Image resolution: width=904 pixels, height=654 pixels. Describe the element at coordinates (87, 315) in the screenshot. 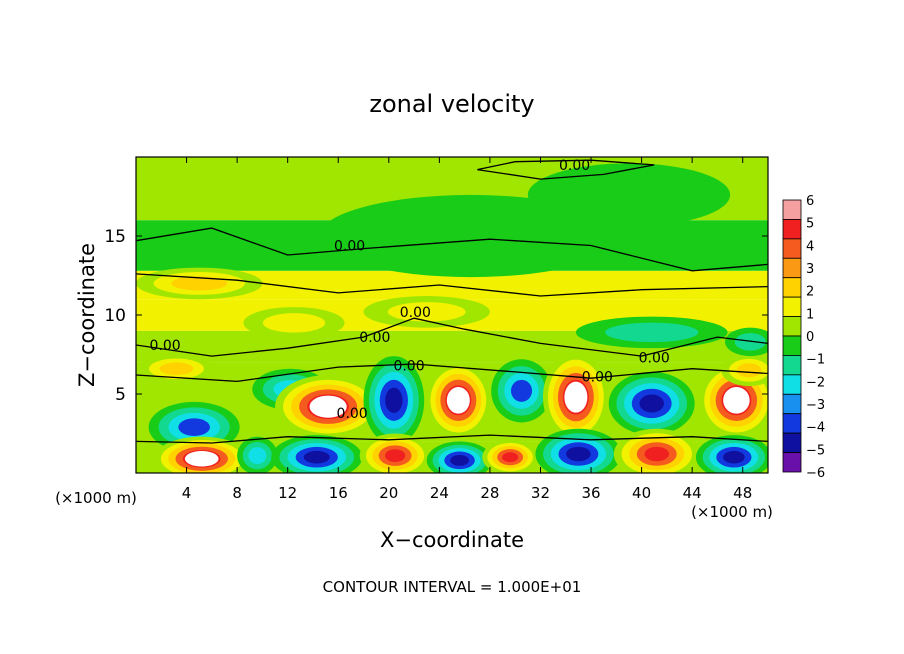

I see `y-axis-label: Z−coordinate` at that location.